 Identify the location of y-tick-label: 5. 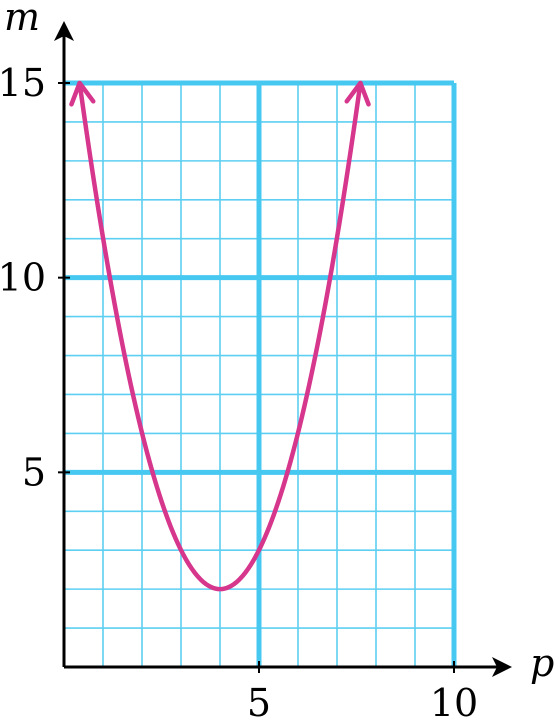
(34, 472).